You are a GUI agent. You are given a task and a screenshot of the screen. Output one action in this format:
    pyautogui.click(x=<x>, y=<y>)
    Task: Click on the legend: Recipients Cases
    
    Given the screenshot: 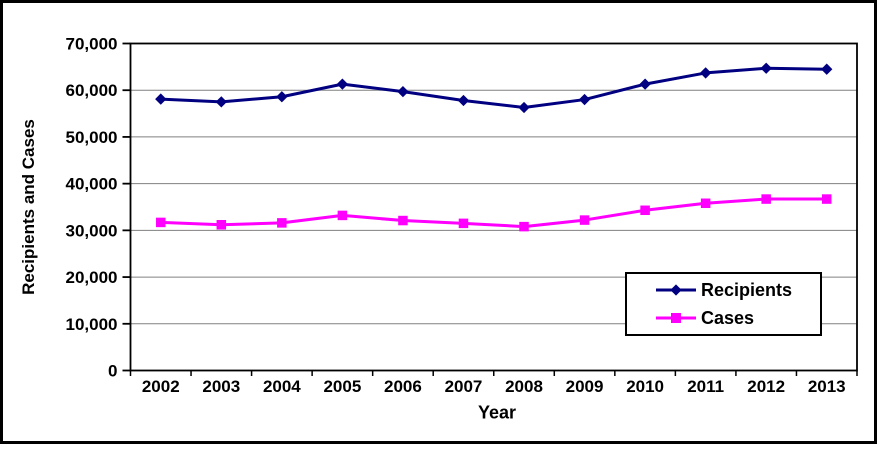 What is the action you would take?
    pyautogui.click(x=723, y=304)
    